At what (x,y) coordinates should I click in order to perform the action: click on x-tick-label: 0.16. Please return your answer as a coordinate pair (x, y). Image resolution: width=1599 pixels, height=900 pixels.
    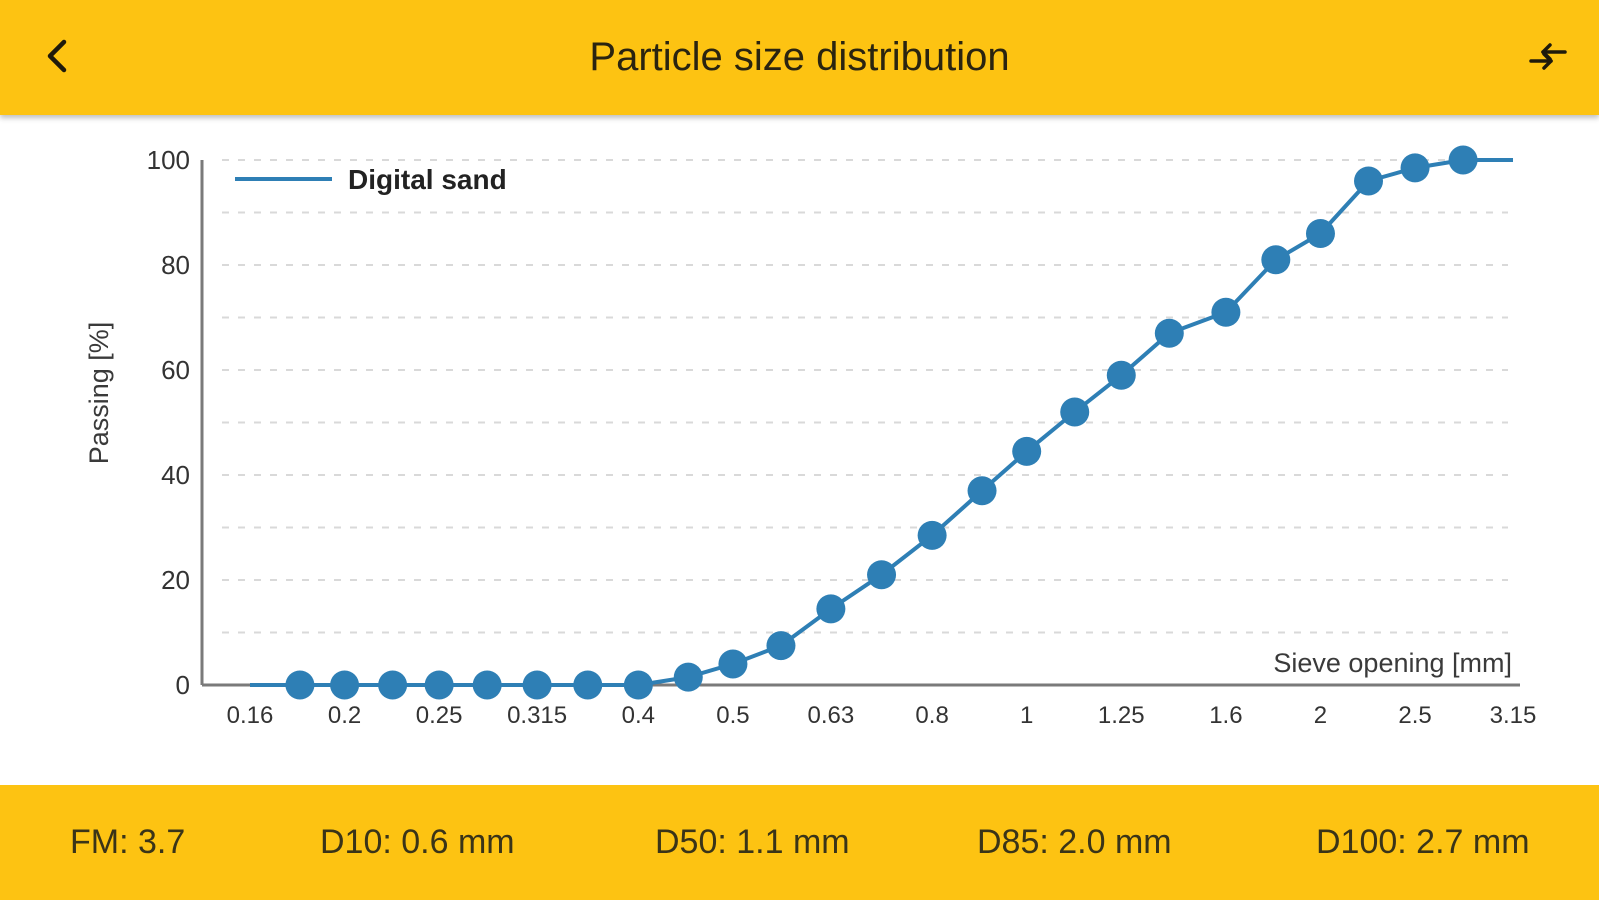
    Looking at the image, I should click on (250, 715).